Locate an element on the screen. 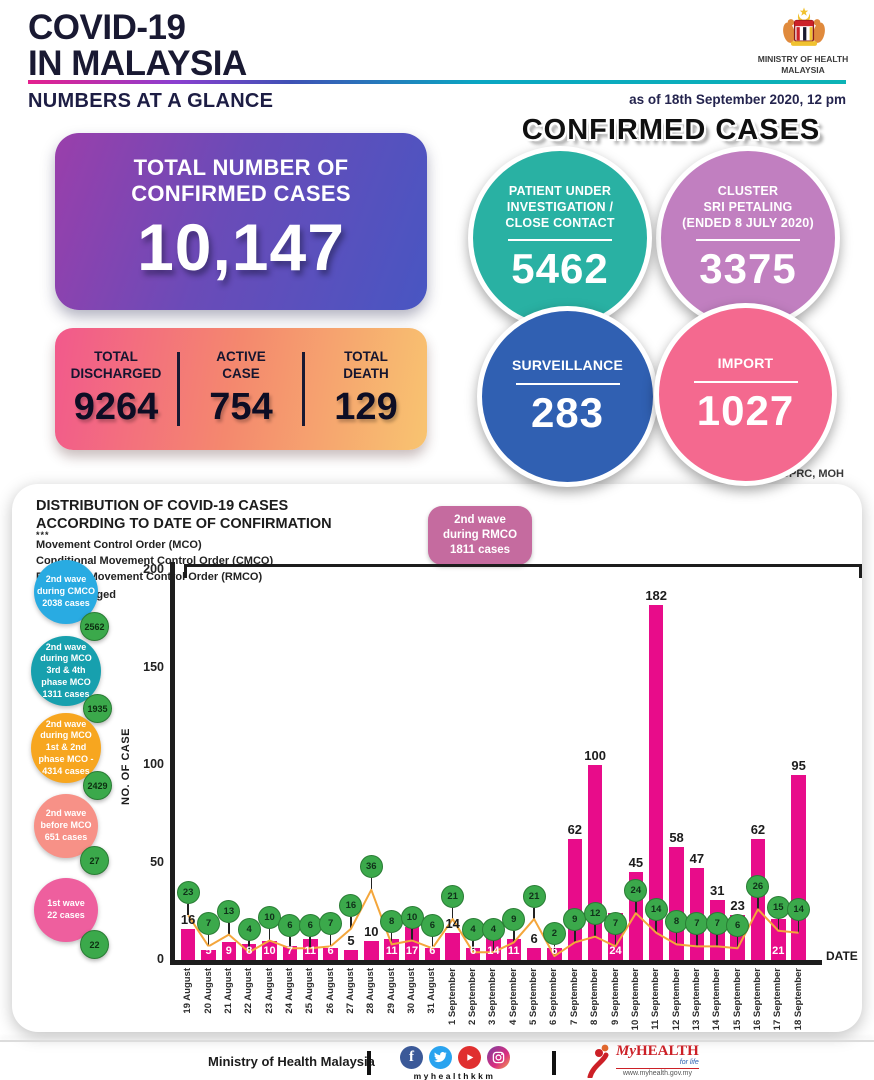  bar-value-label: 16 is located at coordinates (188, 919).